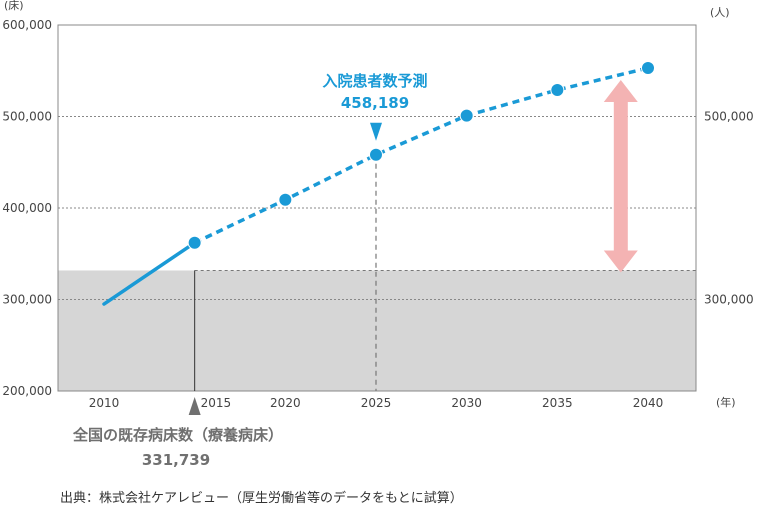 Image resolution: width=758 pixels, height=510 pixels. What do you see at coordinates (14, 6) in the screenshot?
I see `y-axis-left-label: (床)` at bounding box center [14, 6].